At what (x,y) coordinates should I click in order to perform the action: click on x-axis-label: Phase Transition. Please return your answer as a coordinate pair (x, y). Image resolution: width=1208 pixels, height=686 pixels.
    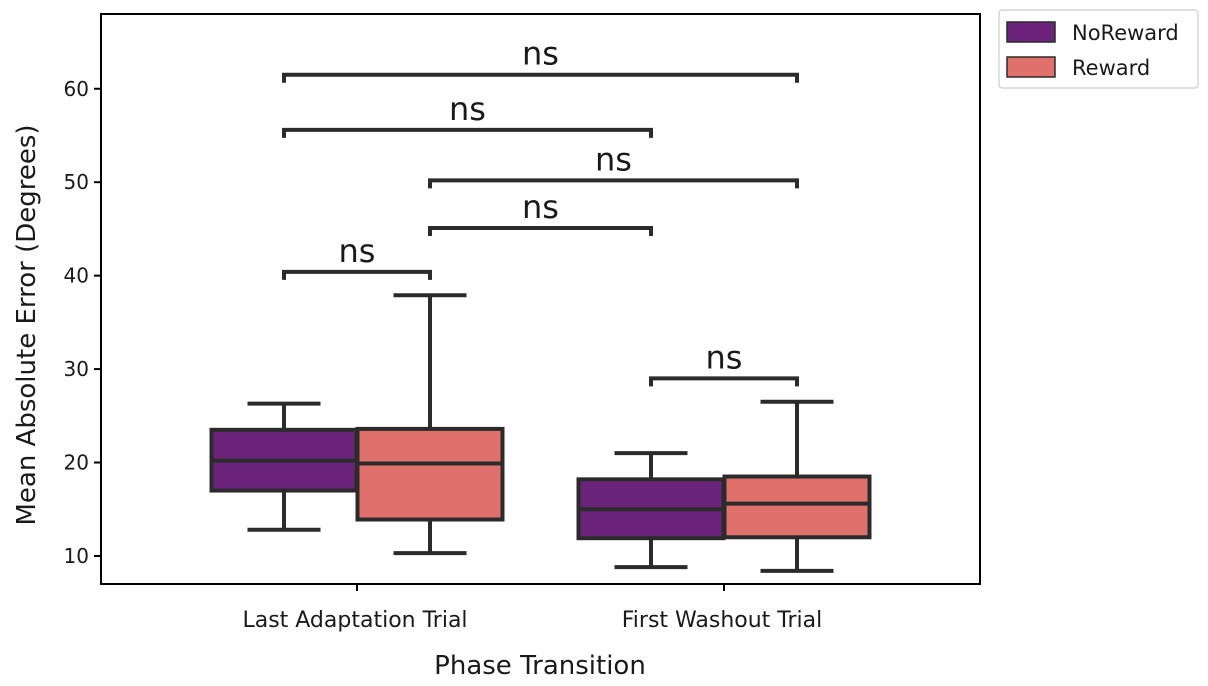
    Looking at the image, I should click on (540, 666).